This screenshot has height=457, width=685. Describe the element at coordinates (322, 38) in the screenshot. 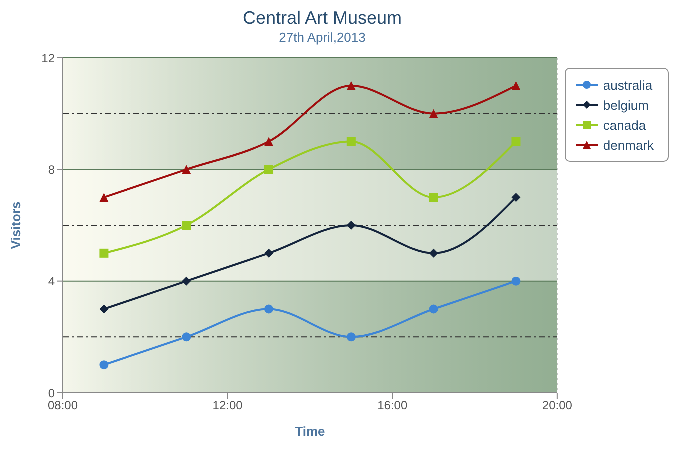

I see `chart-subtitle: 27th April,2013` at that location.